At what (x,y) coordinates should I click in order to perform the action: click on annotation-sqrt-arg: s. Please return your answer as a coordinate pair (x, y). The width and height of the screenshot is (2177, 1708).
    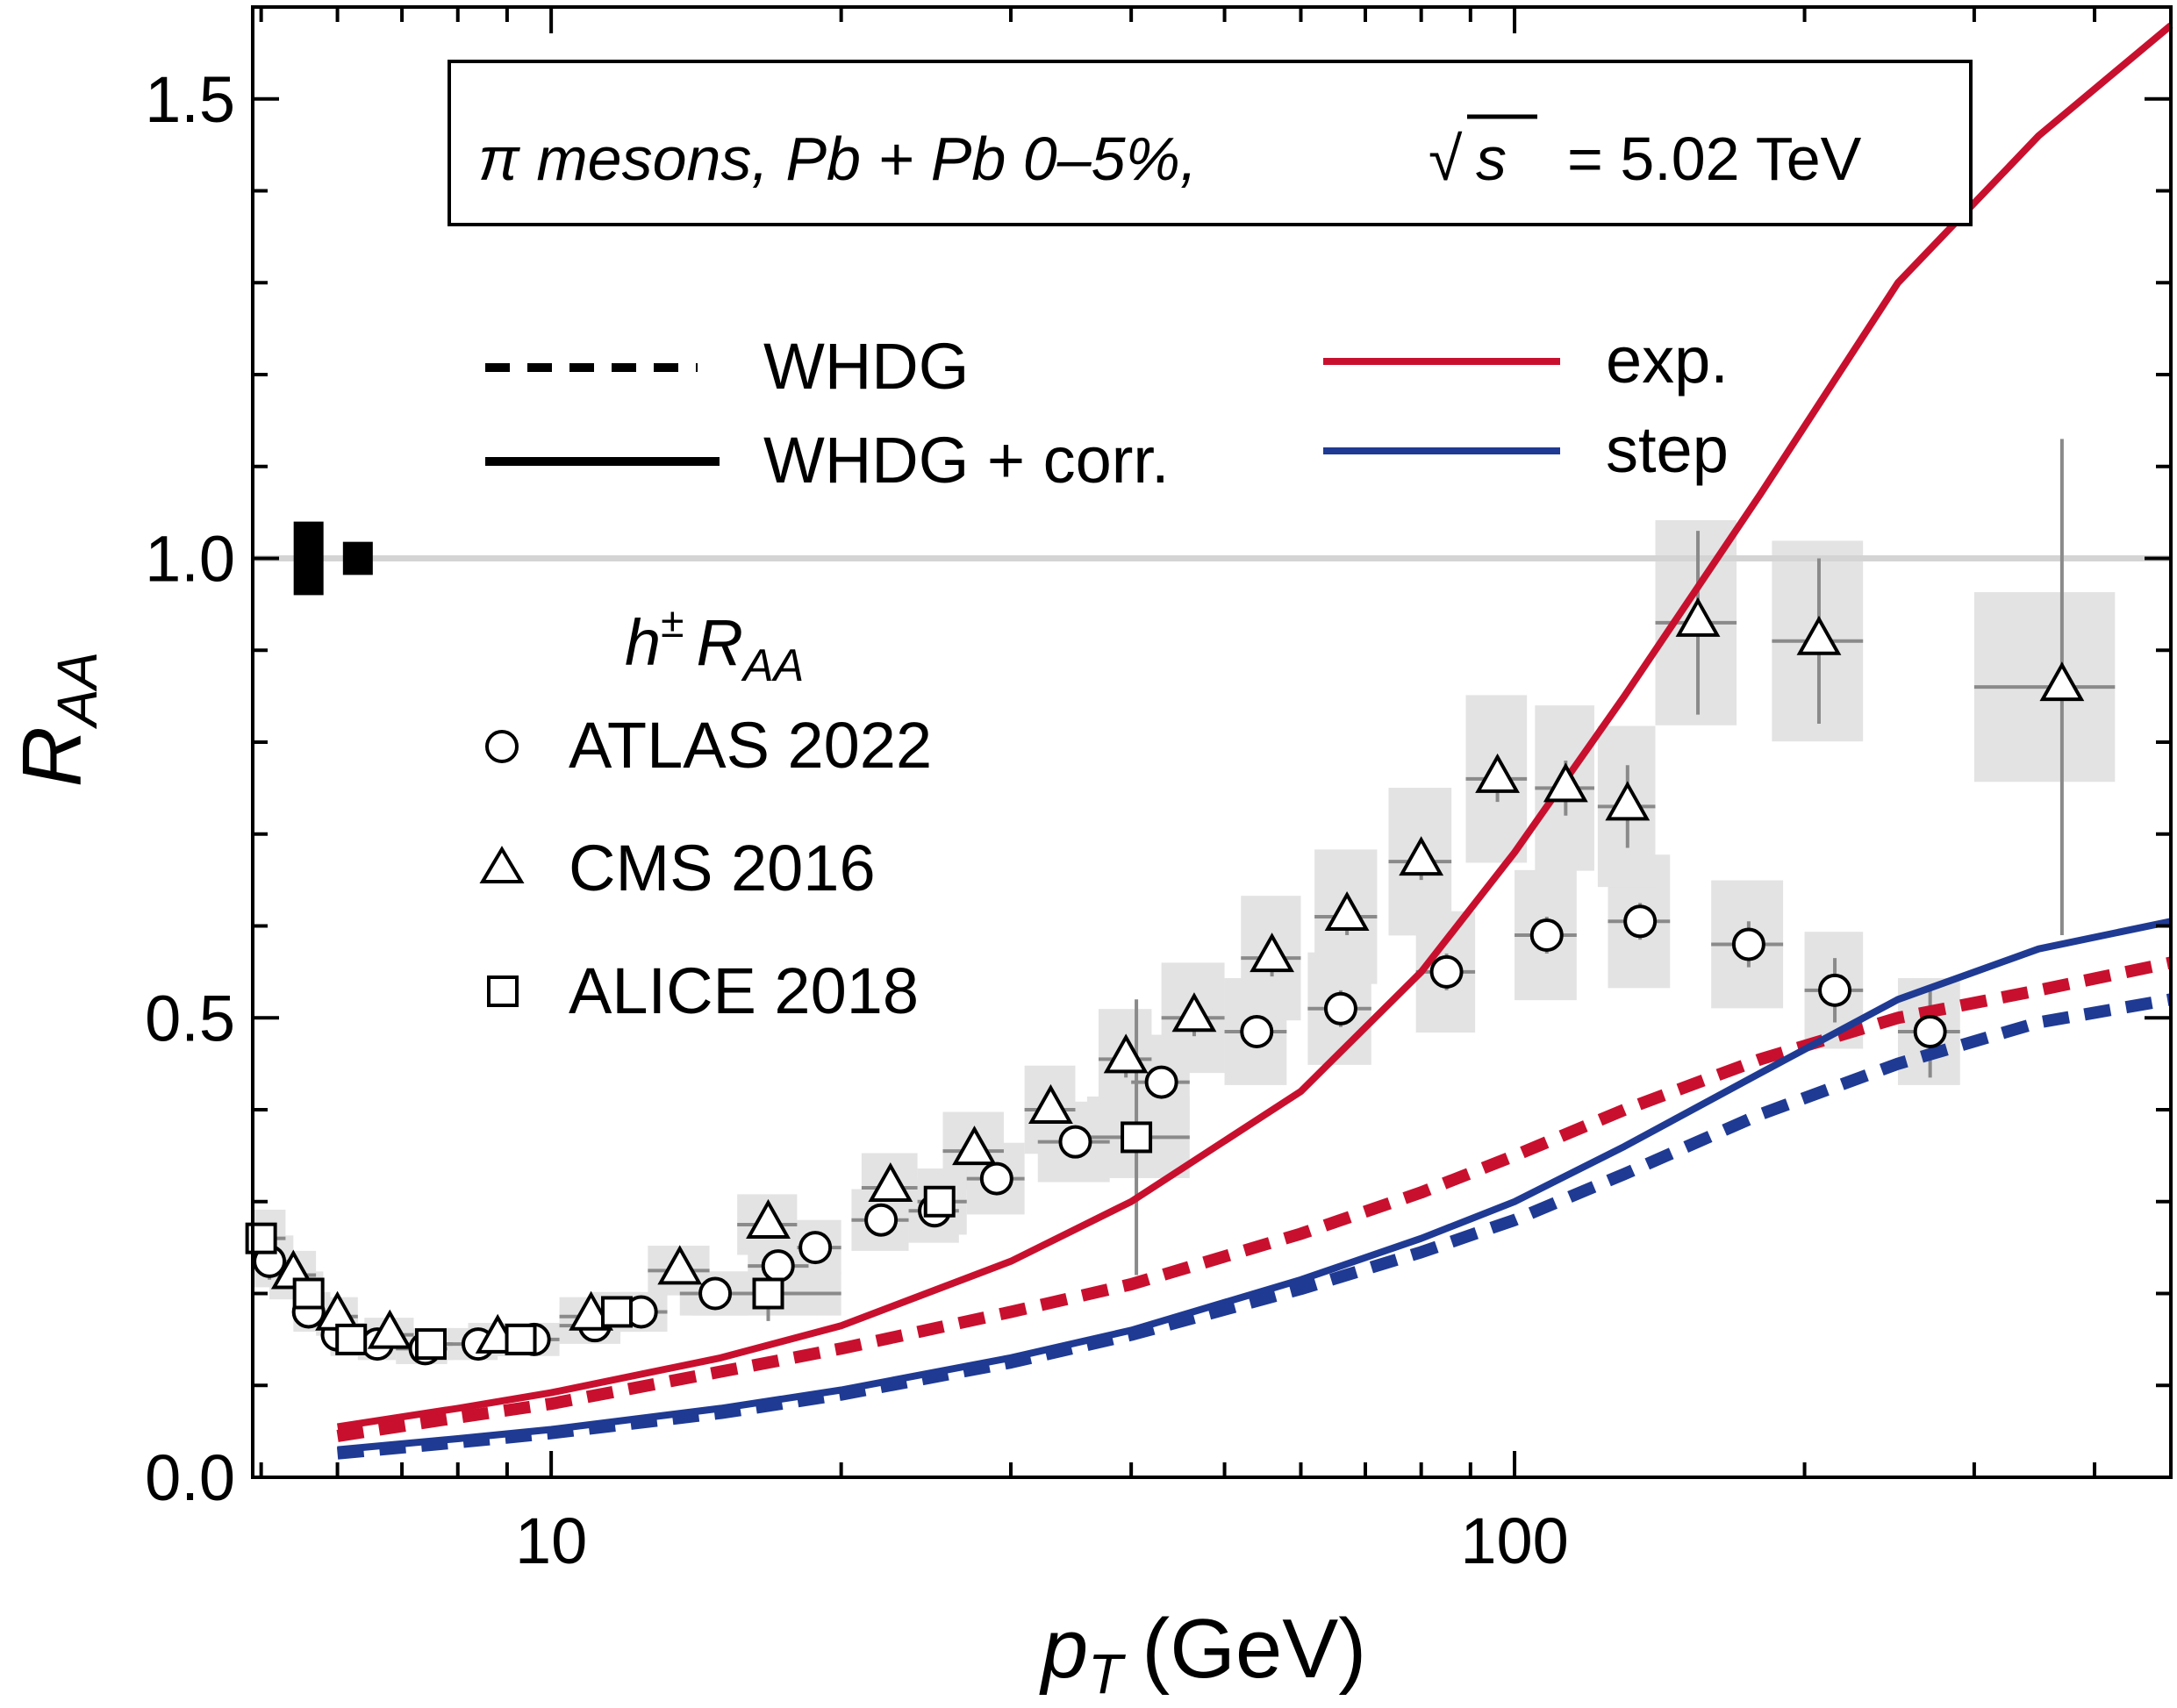
    Looking at the image, I should click on (1491, 159).